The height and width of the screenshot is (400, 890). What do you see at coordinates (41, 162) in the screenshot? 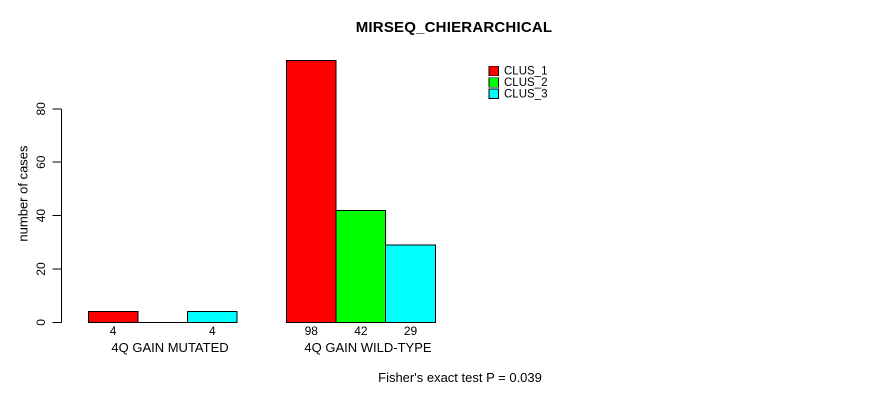
I see `y-tick-label: 60` at bounding box center [41, 162].